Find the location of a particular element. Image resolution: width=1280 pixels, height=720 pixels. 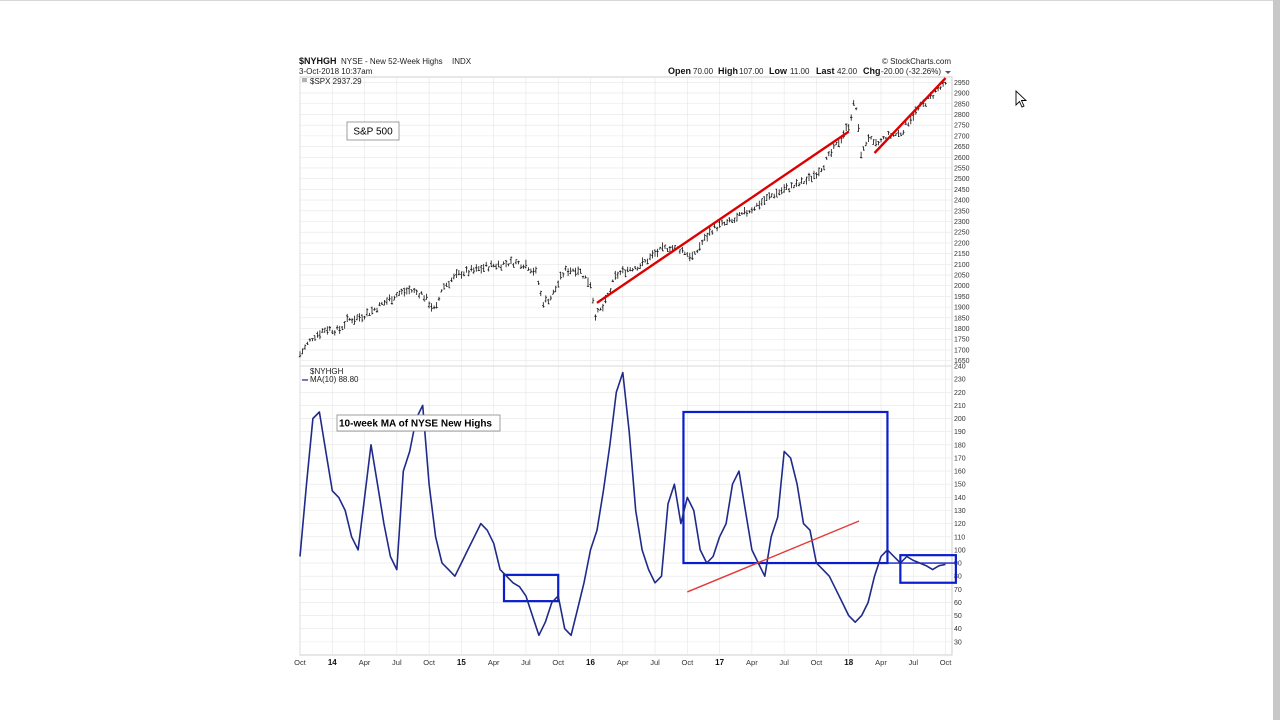

header-chg-label: Chg is located at coordinates (872, 71).